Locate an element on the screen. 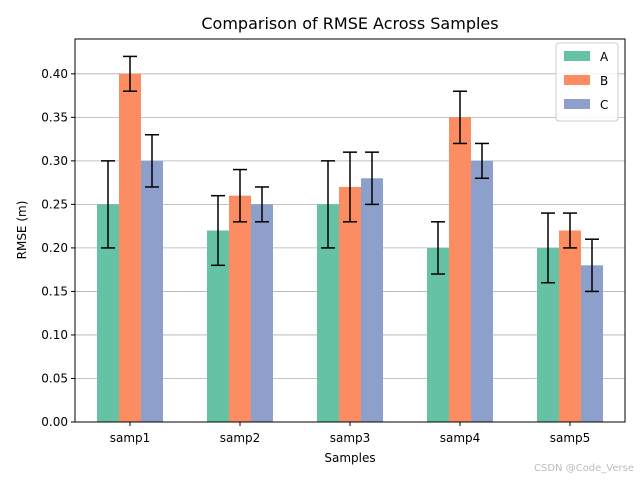 This screenshot has height=484, width=640. bar-C-samp2 is located at coordinates (262, 313).